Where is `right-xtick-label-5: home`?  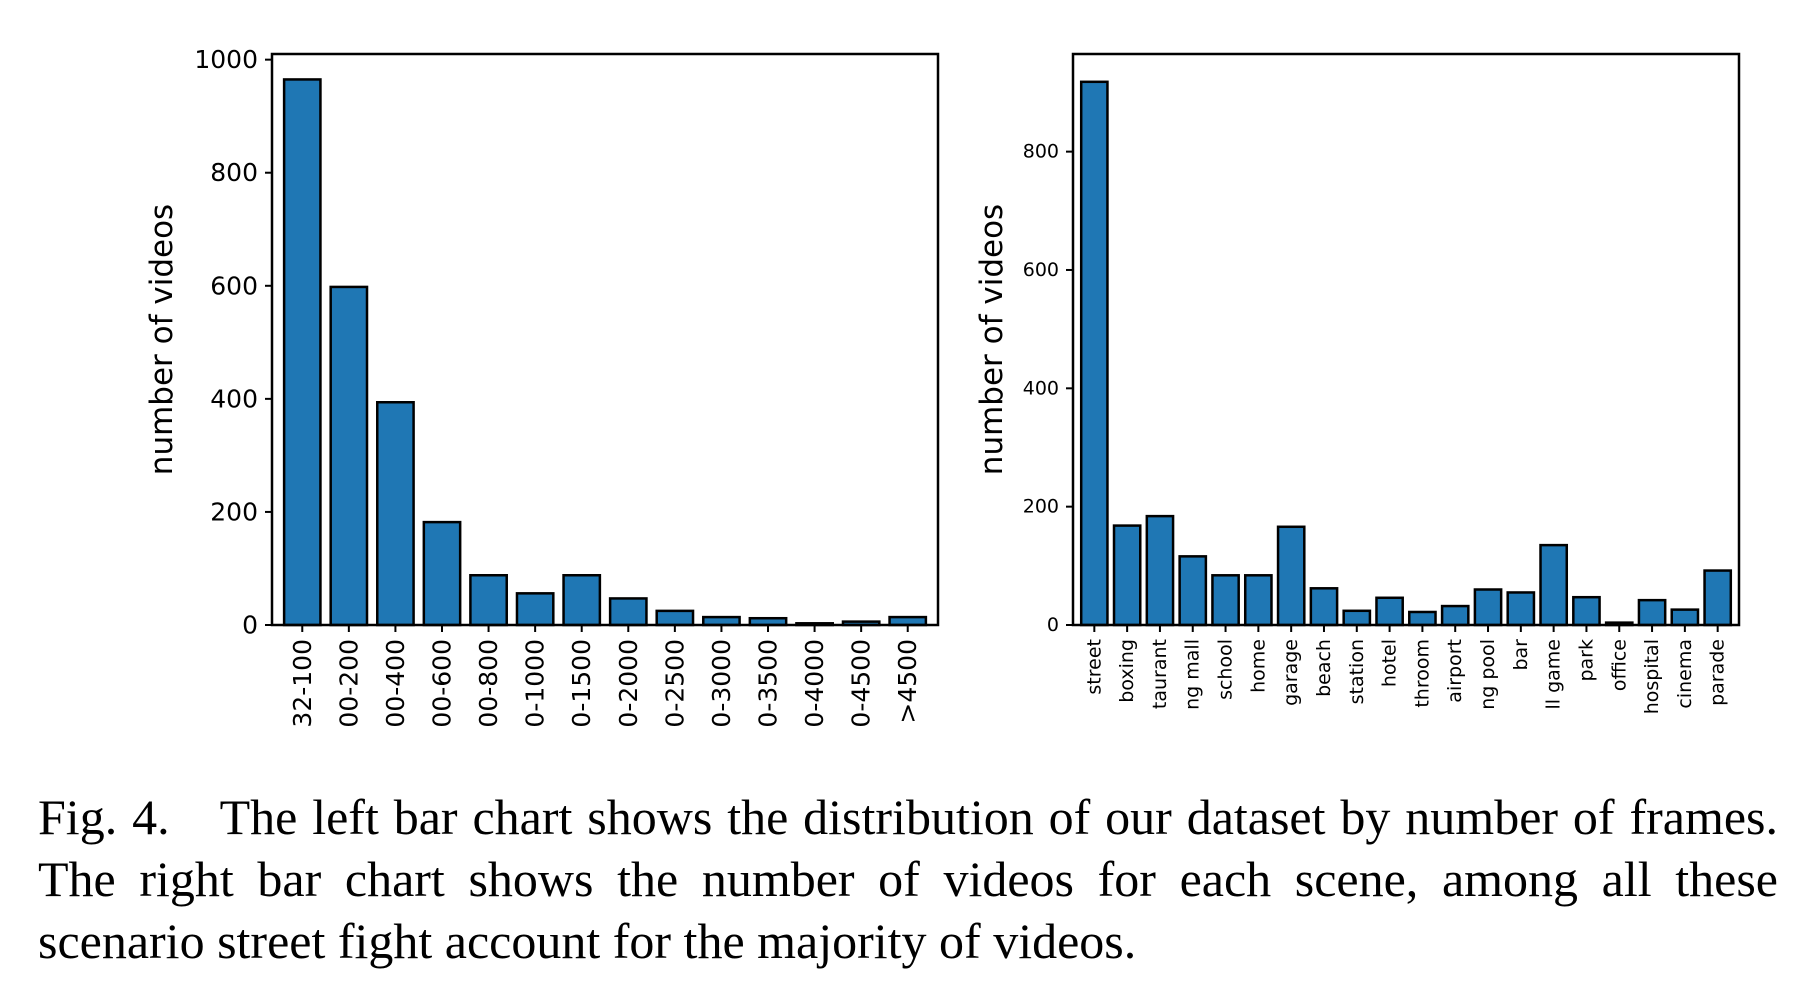 right-xtick-label-5: home is located at coordinates (1258, 666).